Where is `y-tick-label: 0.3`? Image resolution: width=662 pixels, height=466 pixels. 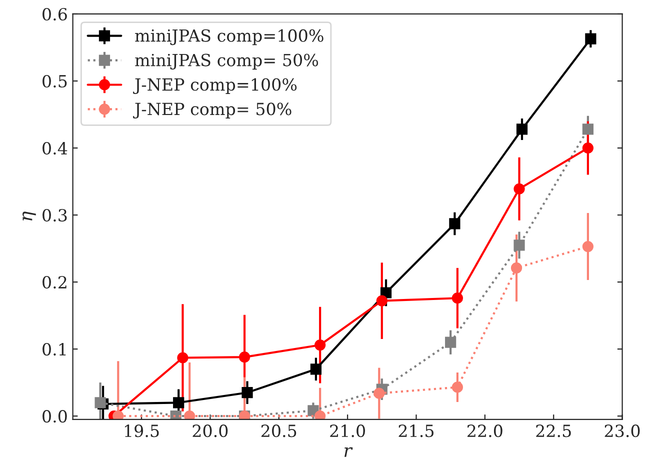
y-tick-label: 0.3 is located at coordinates (54, 215).